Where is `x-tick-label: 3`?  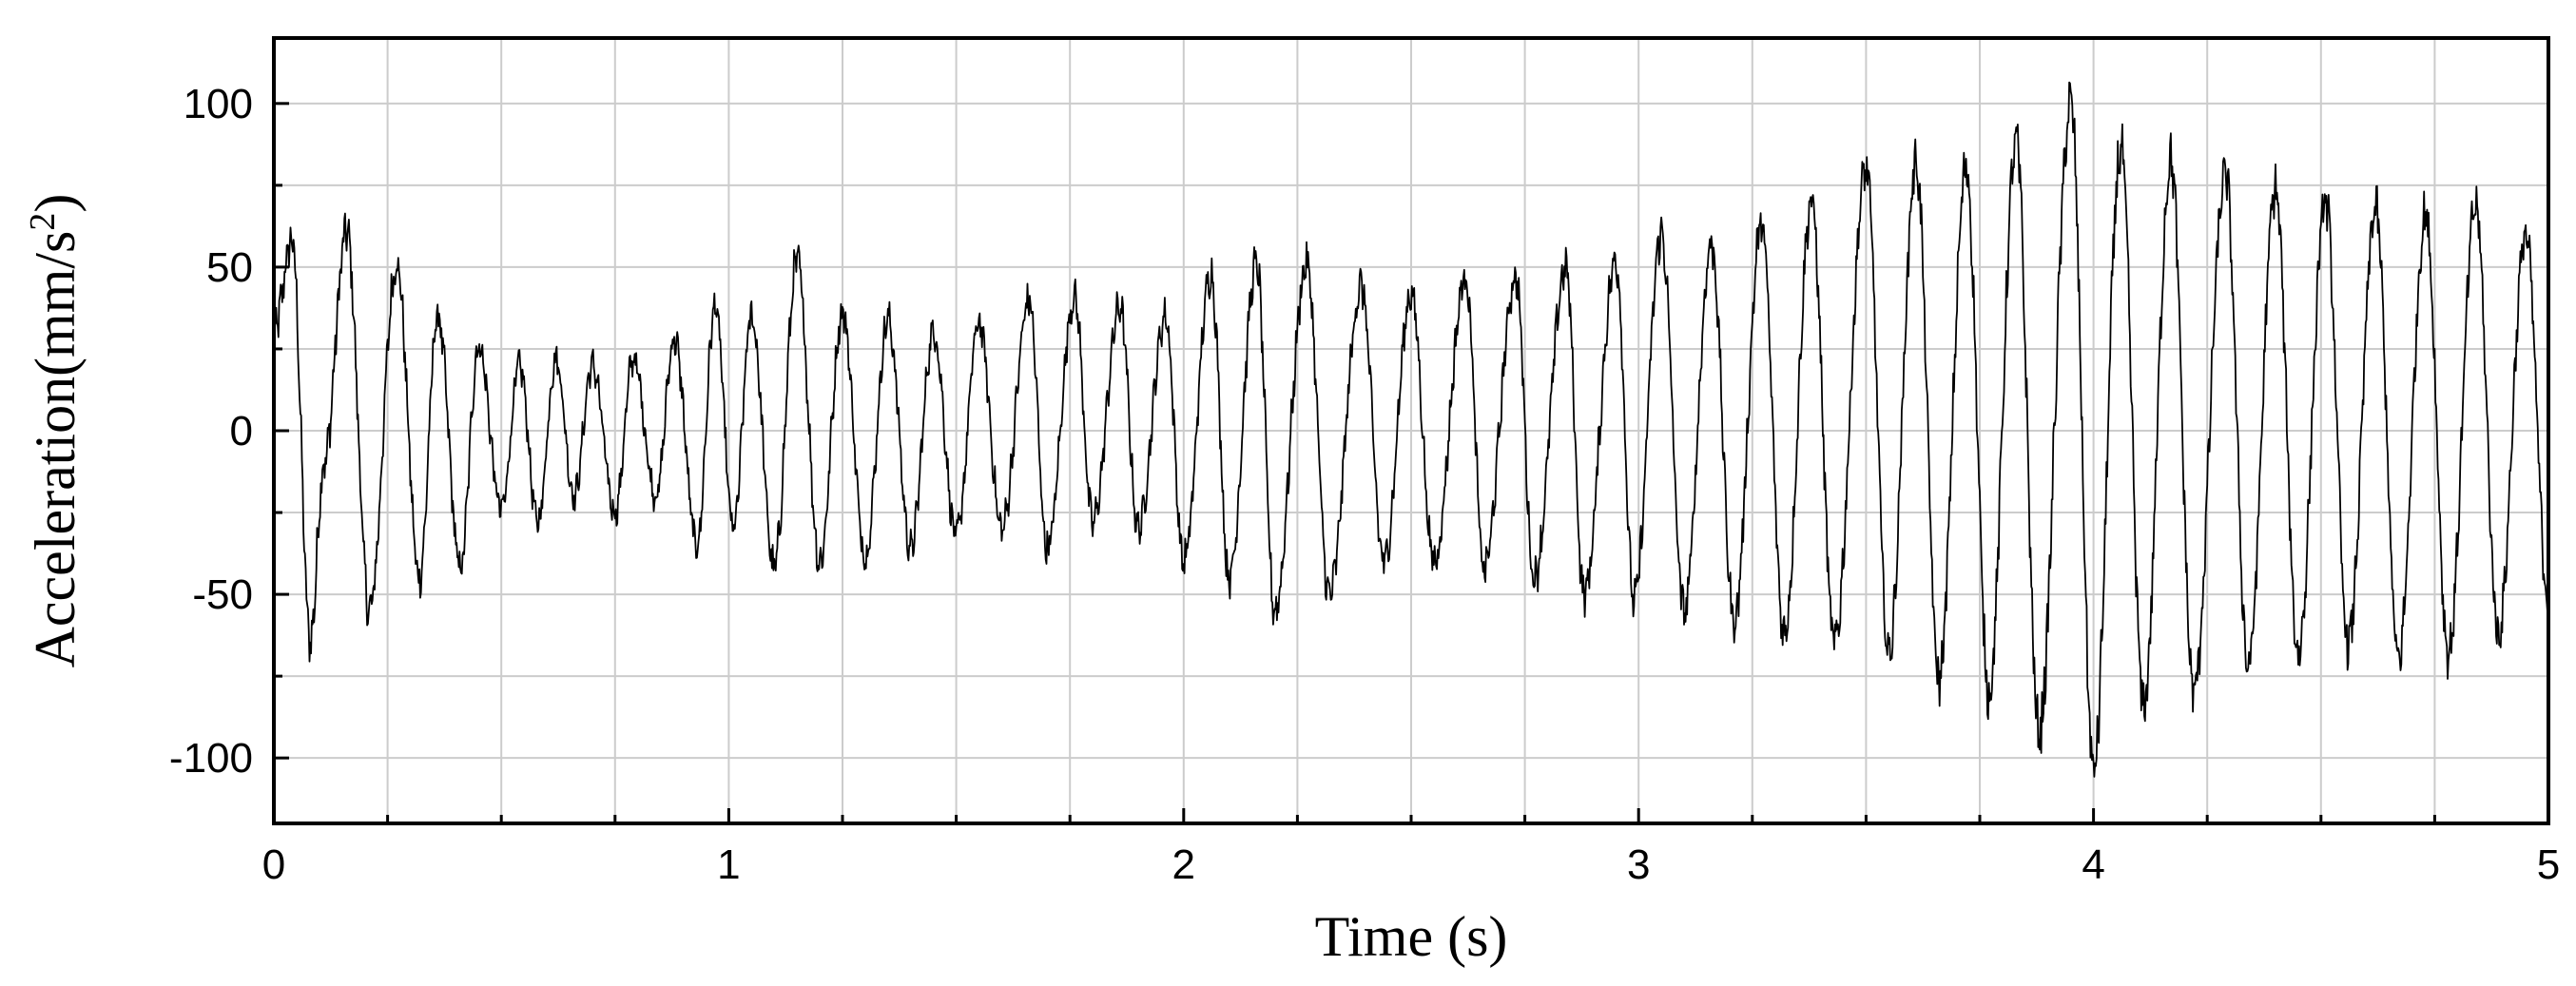 x-tick-label: 3 is located at coordinates (1638, 864).